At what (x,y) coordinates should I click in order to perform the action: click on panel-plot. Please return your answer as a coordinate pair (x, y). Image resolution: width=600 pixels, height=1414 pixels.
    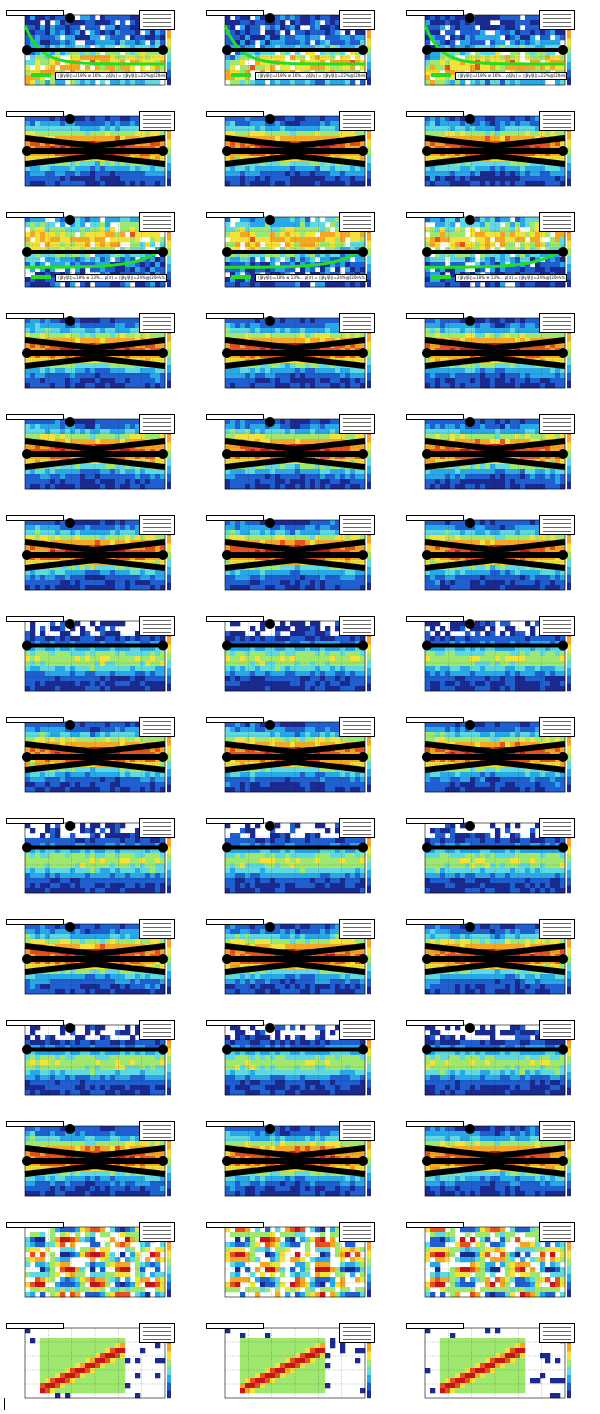
    Looking at the image, I should click on (496, 150).